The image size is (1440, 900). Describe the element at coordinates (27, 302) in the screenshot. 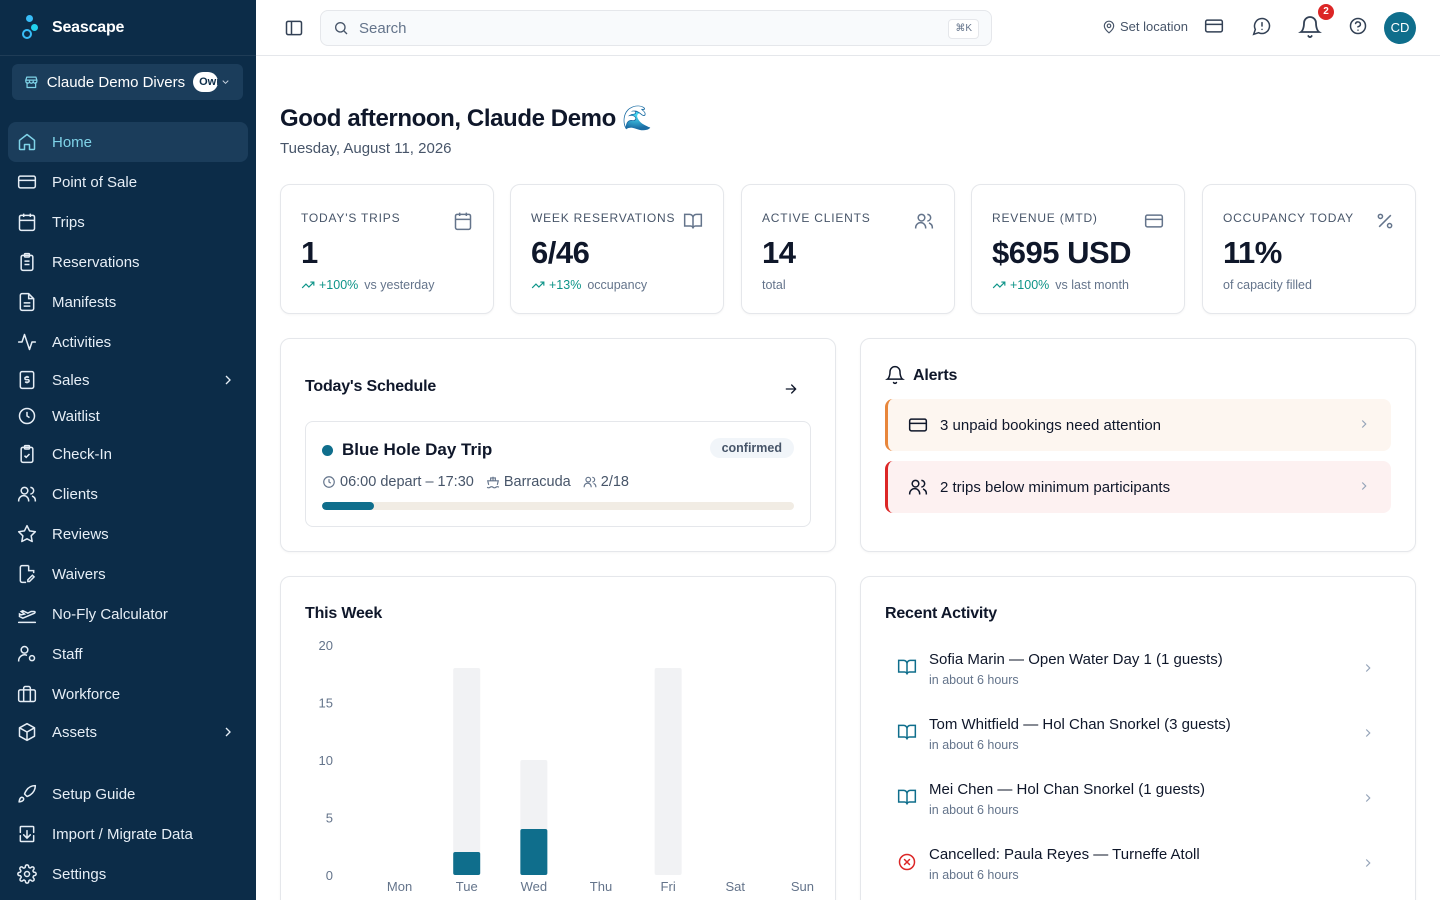

I see `document-icon` at that location.